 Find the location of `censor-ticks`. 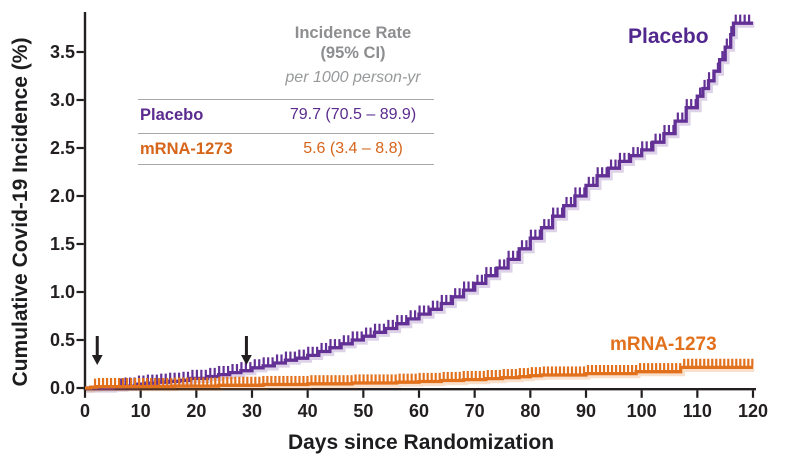

censor-ticks is located at coordinates (423, 372).